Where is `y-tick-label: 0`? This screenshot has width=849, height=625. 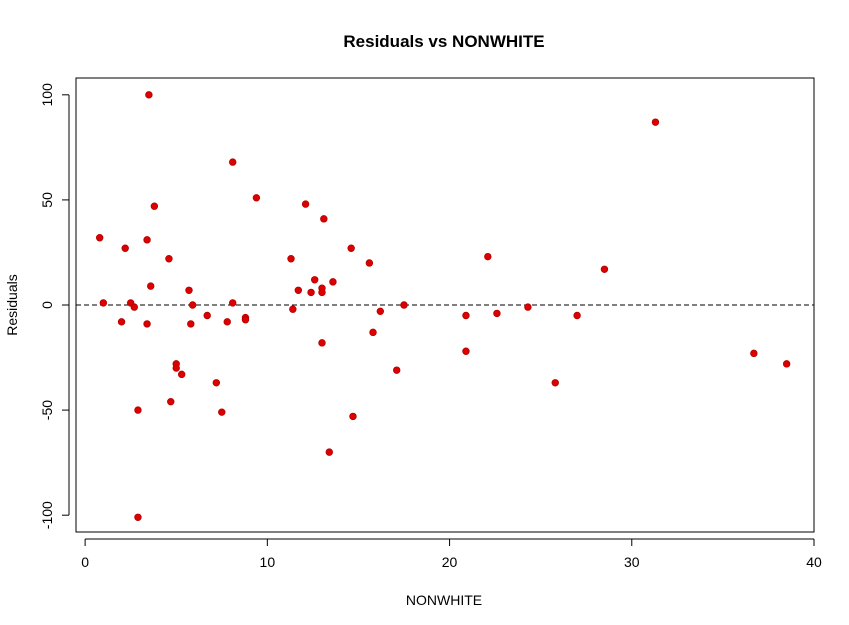
y-tick-label: 0 is located at coordinates (47, 305).